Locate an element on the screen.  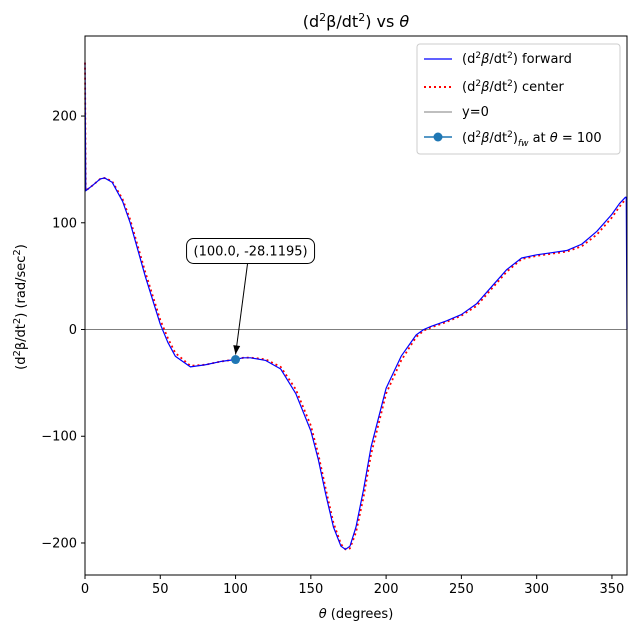
legend-box is located at coordinates (518, 99).